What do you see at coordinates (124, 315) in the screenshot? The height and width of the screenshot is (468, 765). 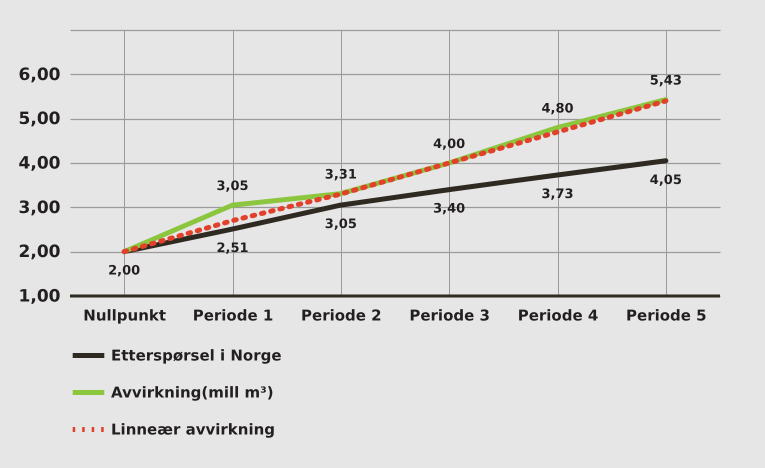 I see `x-tick-label: Nullpunkt` at bounding box center [124, 315].